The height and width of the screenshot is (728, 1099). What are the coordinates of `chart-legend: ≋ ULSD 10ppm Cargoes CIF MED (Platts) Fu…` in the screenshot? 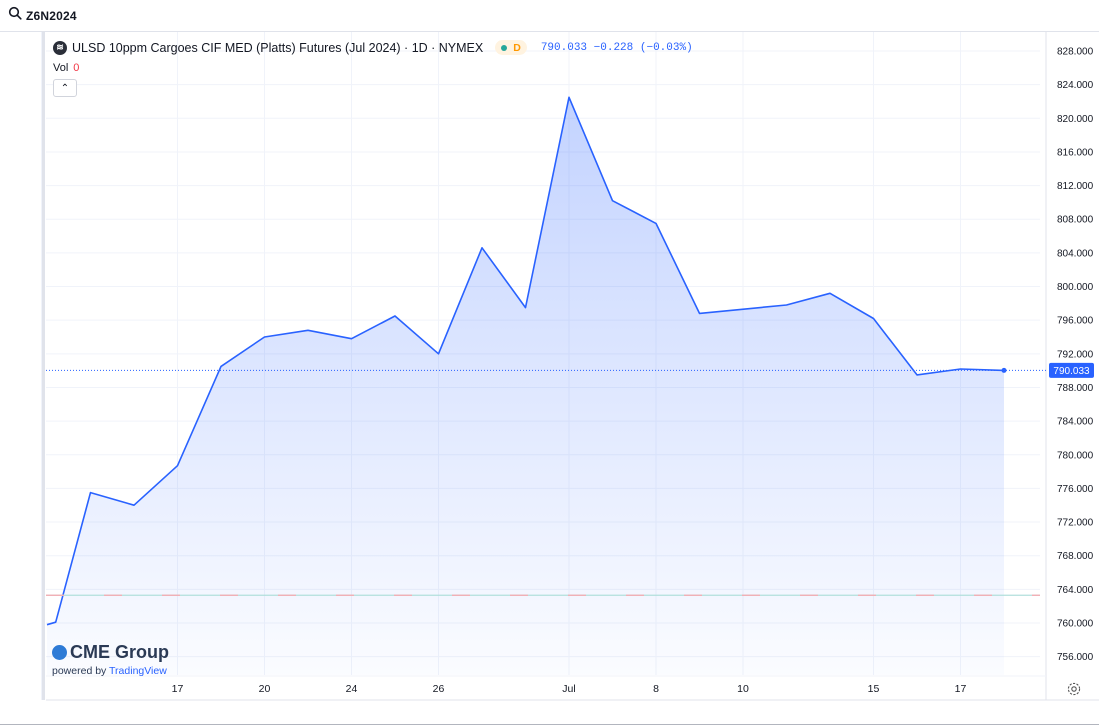 It's located at (373, 47).